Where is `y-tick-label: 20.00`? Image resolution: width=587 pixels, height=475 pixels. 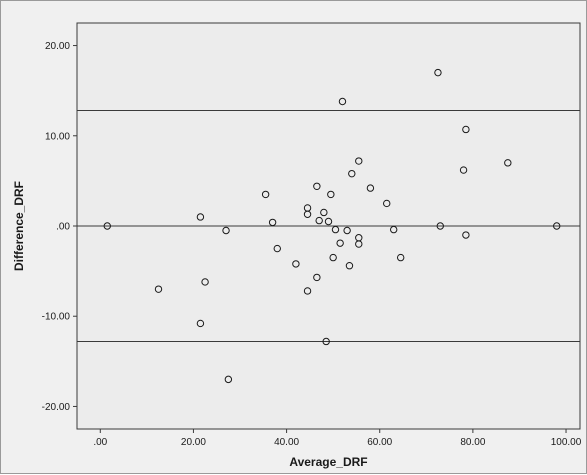 y-tick-label: 20.00 is located at coordinates (57, 46).